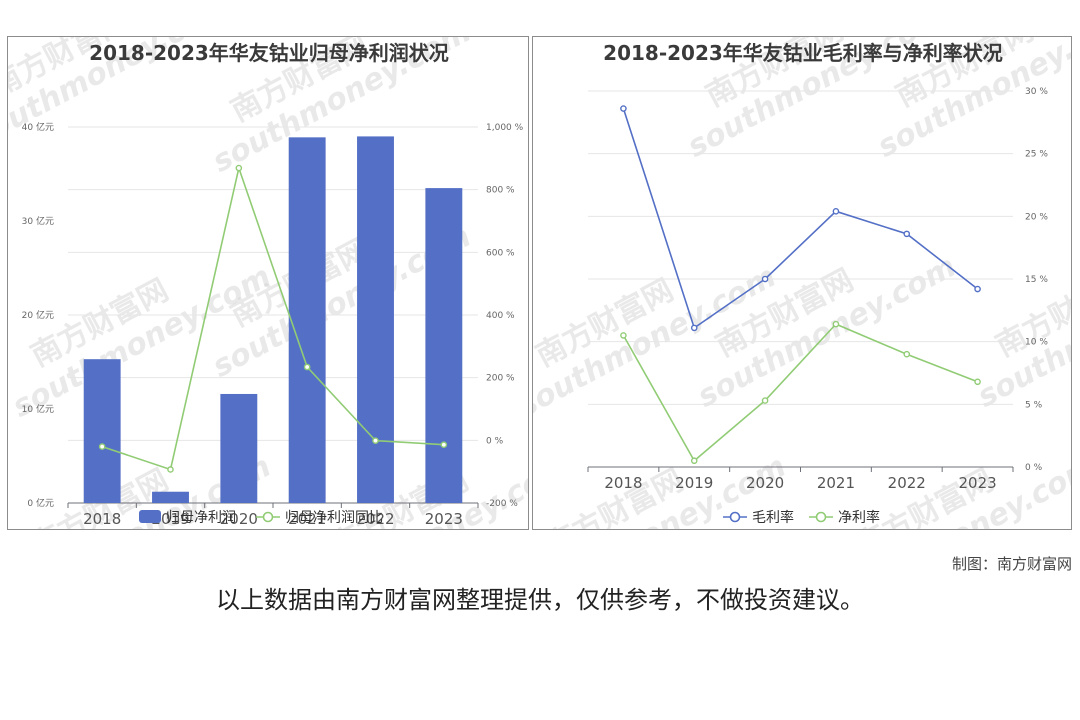  Describe the element at coordinates (1036, 280) in the screenshot. I see `y-right-tick-label: 15 %` at that location.